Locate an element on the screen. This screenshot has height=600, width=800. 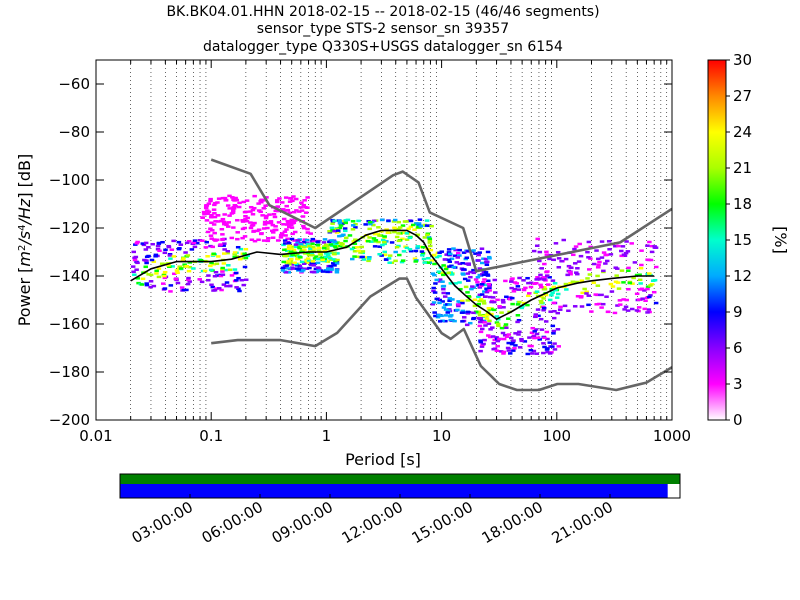
colorbar-tick-label: 27 is located at coordinates (742, 96).